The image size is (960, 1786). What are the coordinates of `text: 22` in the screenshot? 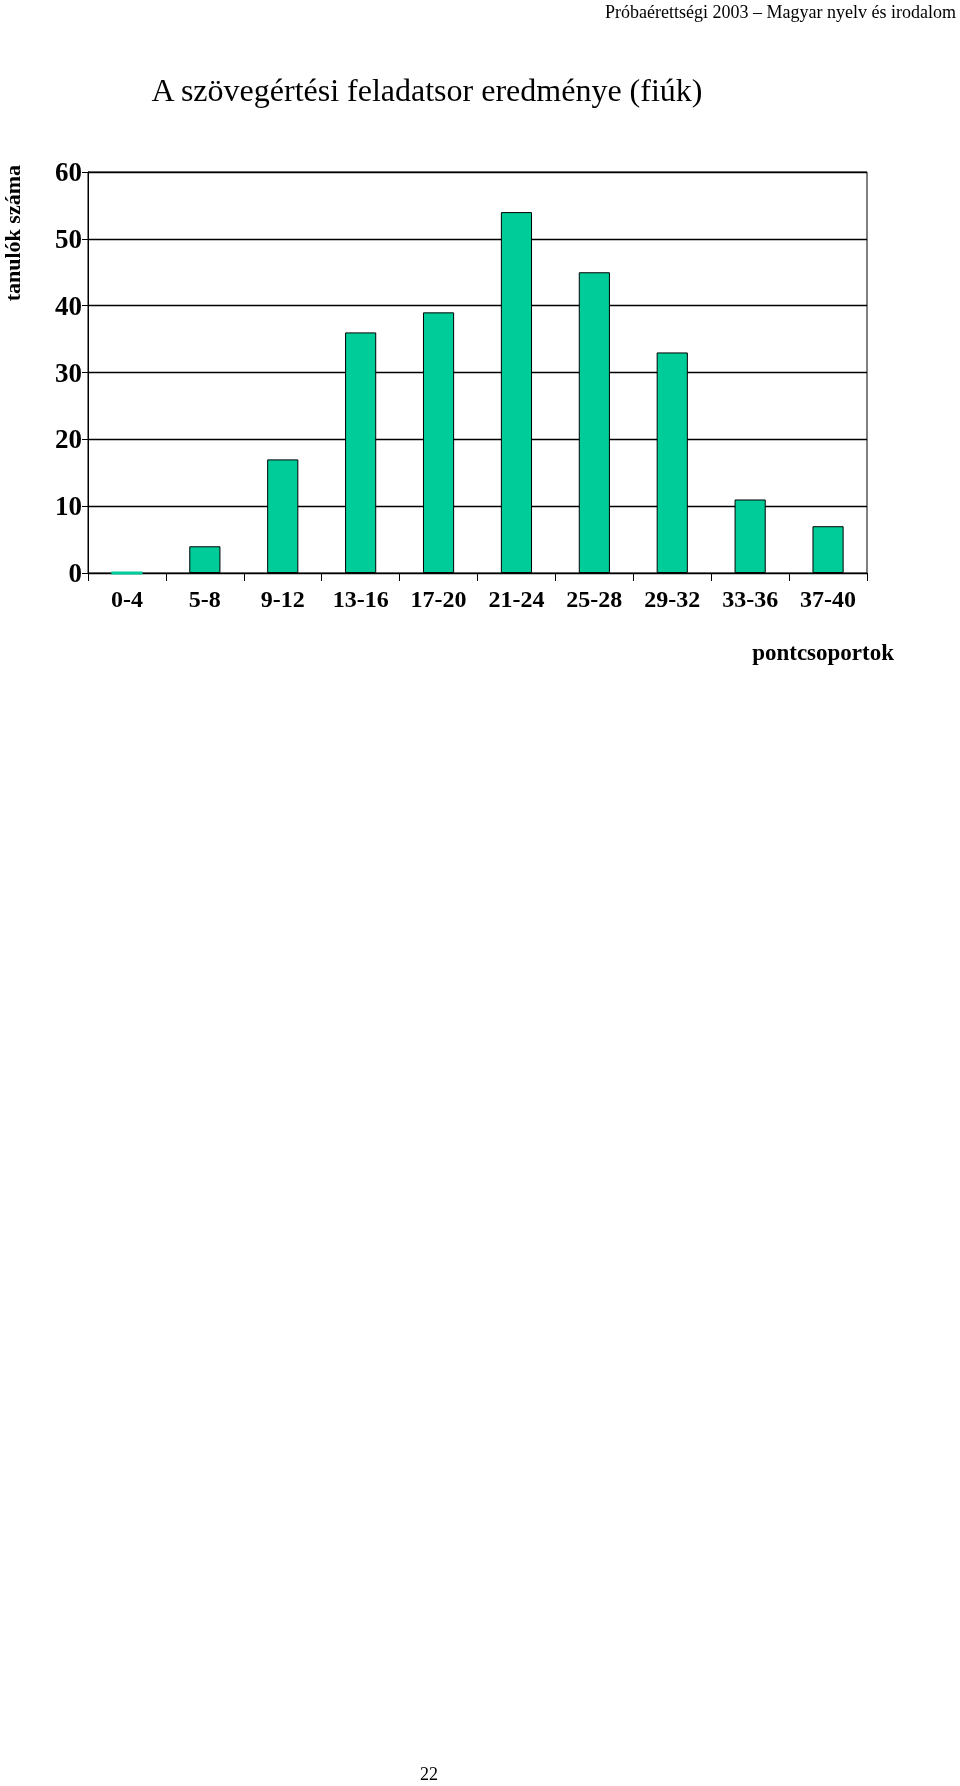 It's located at (429, 1774).